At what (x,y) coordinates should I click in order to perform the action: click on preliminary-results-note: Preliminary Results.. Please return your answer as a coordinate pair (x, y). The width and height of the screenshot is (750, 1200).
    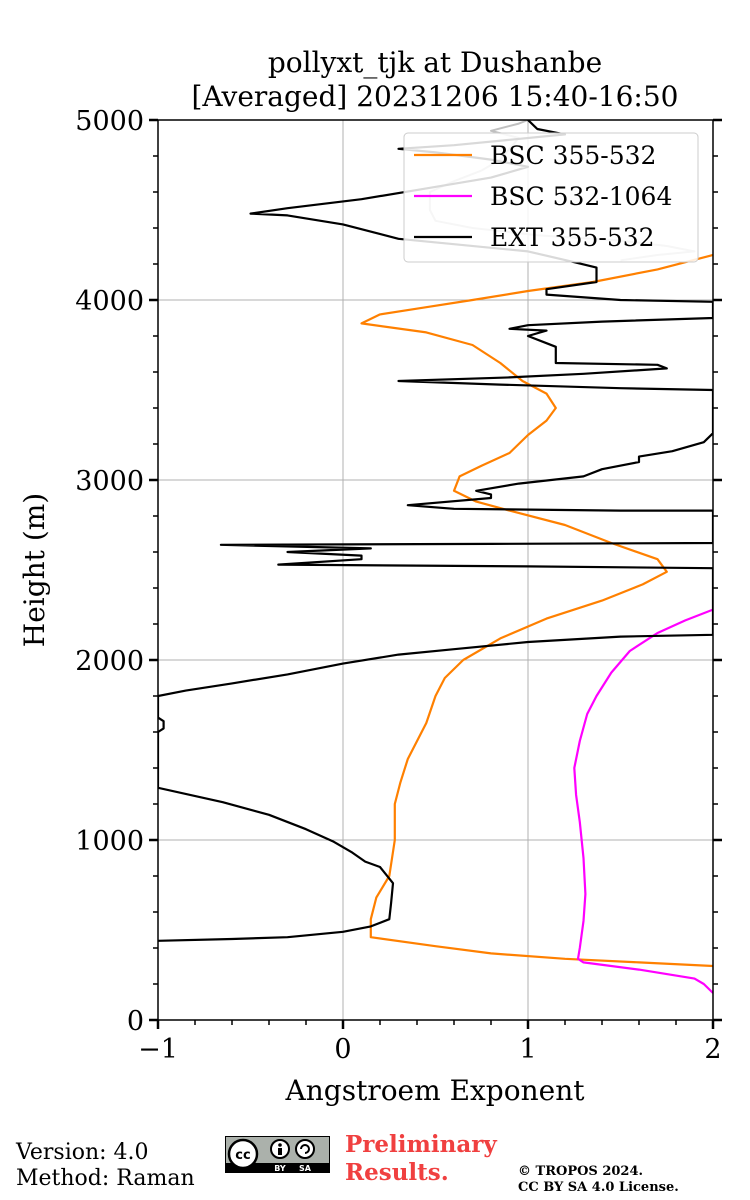
    Looking at the image, I should click on (421, 1159).